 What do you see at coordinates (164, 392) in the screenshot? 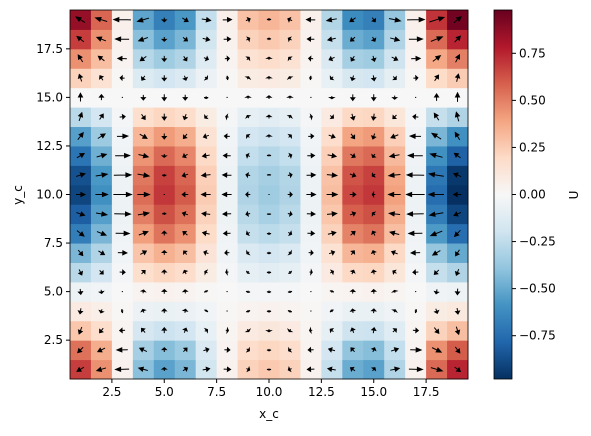
I see `x-tick-label: 5.0` at bounding box center [164, 392].